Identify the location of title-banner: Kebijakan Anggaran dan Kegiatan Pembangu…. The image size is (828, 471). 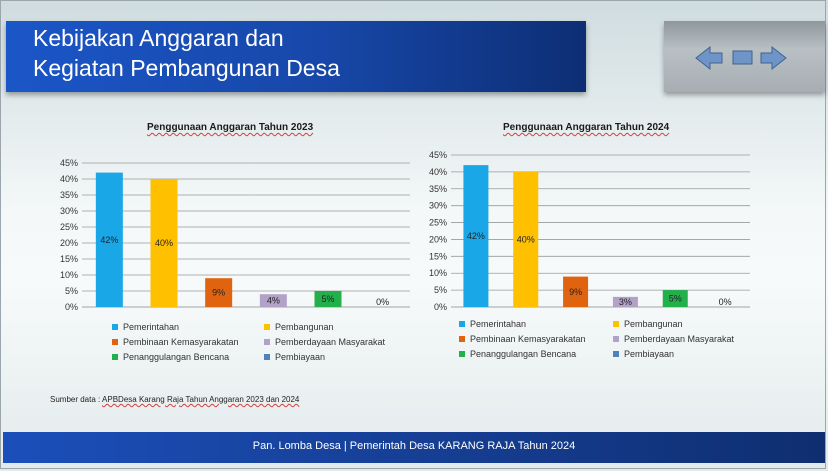
(296, 56).